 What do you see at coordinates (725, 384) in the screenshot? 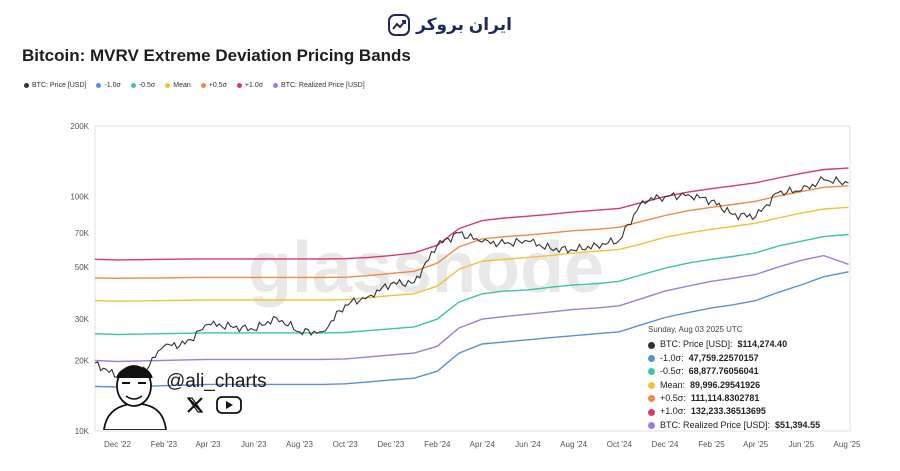
I see `tooltip-value: 89,996.29541926` at bounding box center [725, 384].